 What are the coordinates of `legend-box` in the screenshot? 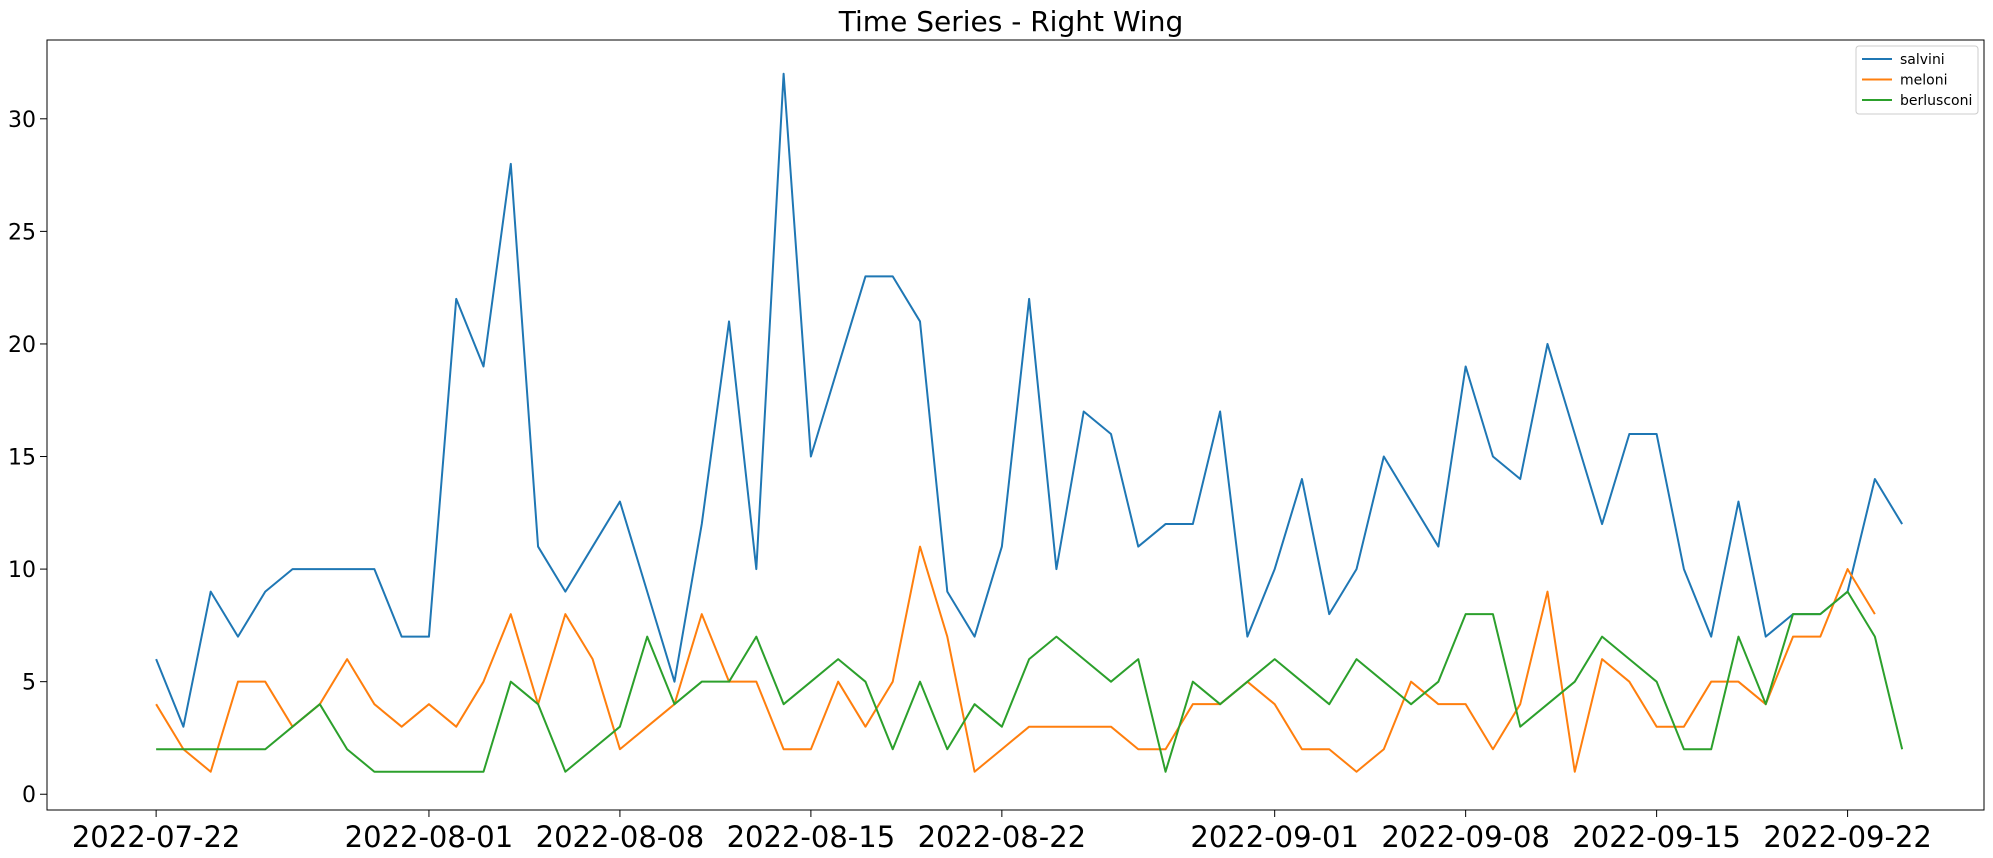 It's located at (1917, 80).